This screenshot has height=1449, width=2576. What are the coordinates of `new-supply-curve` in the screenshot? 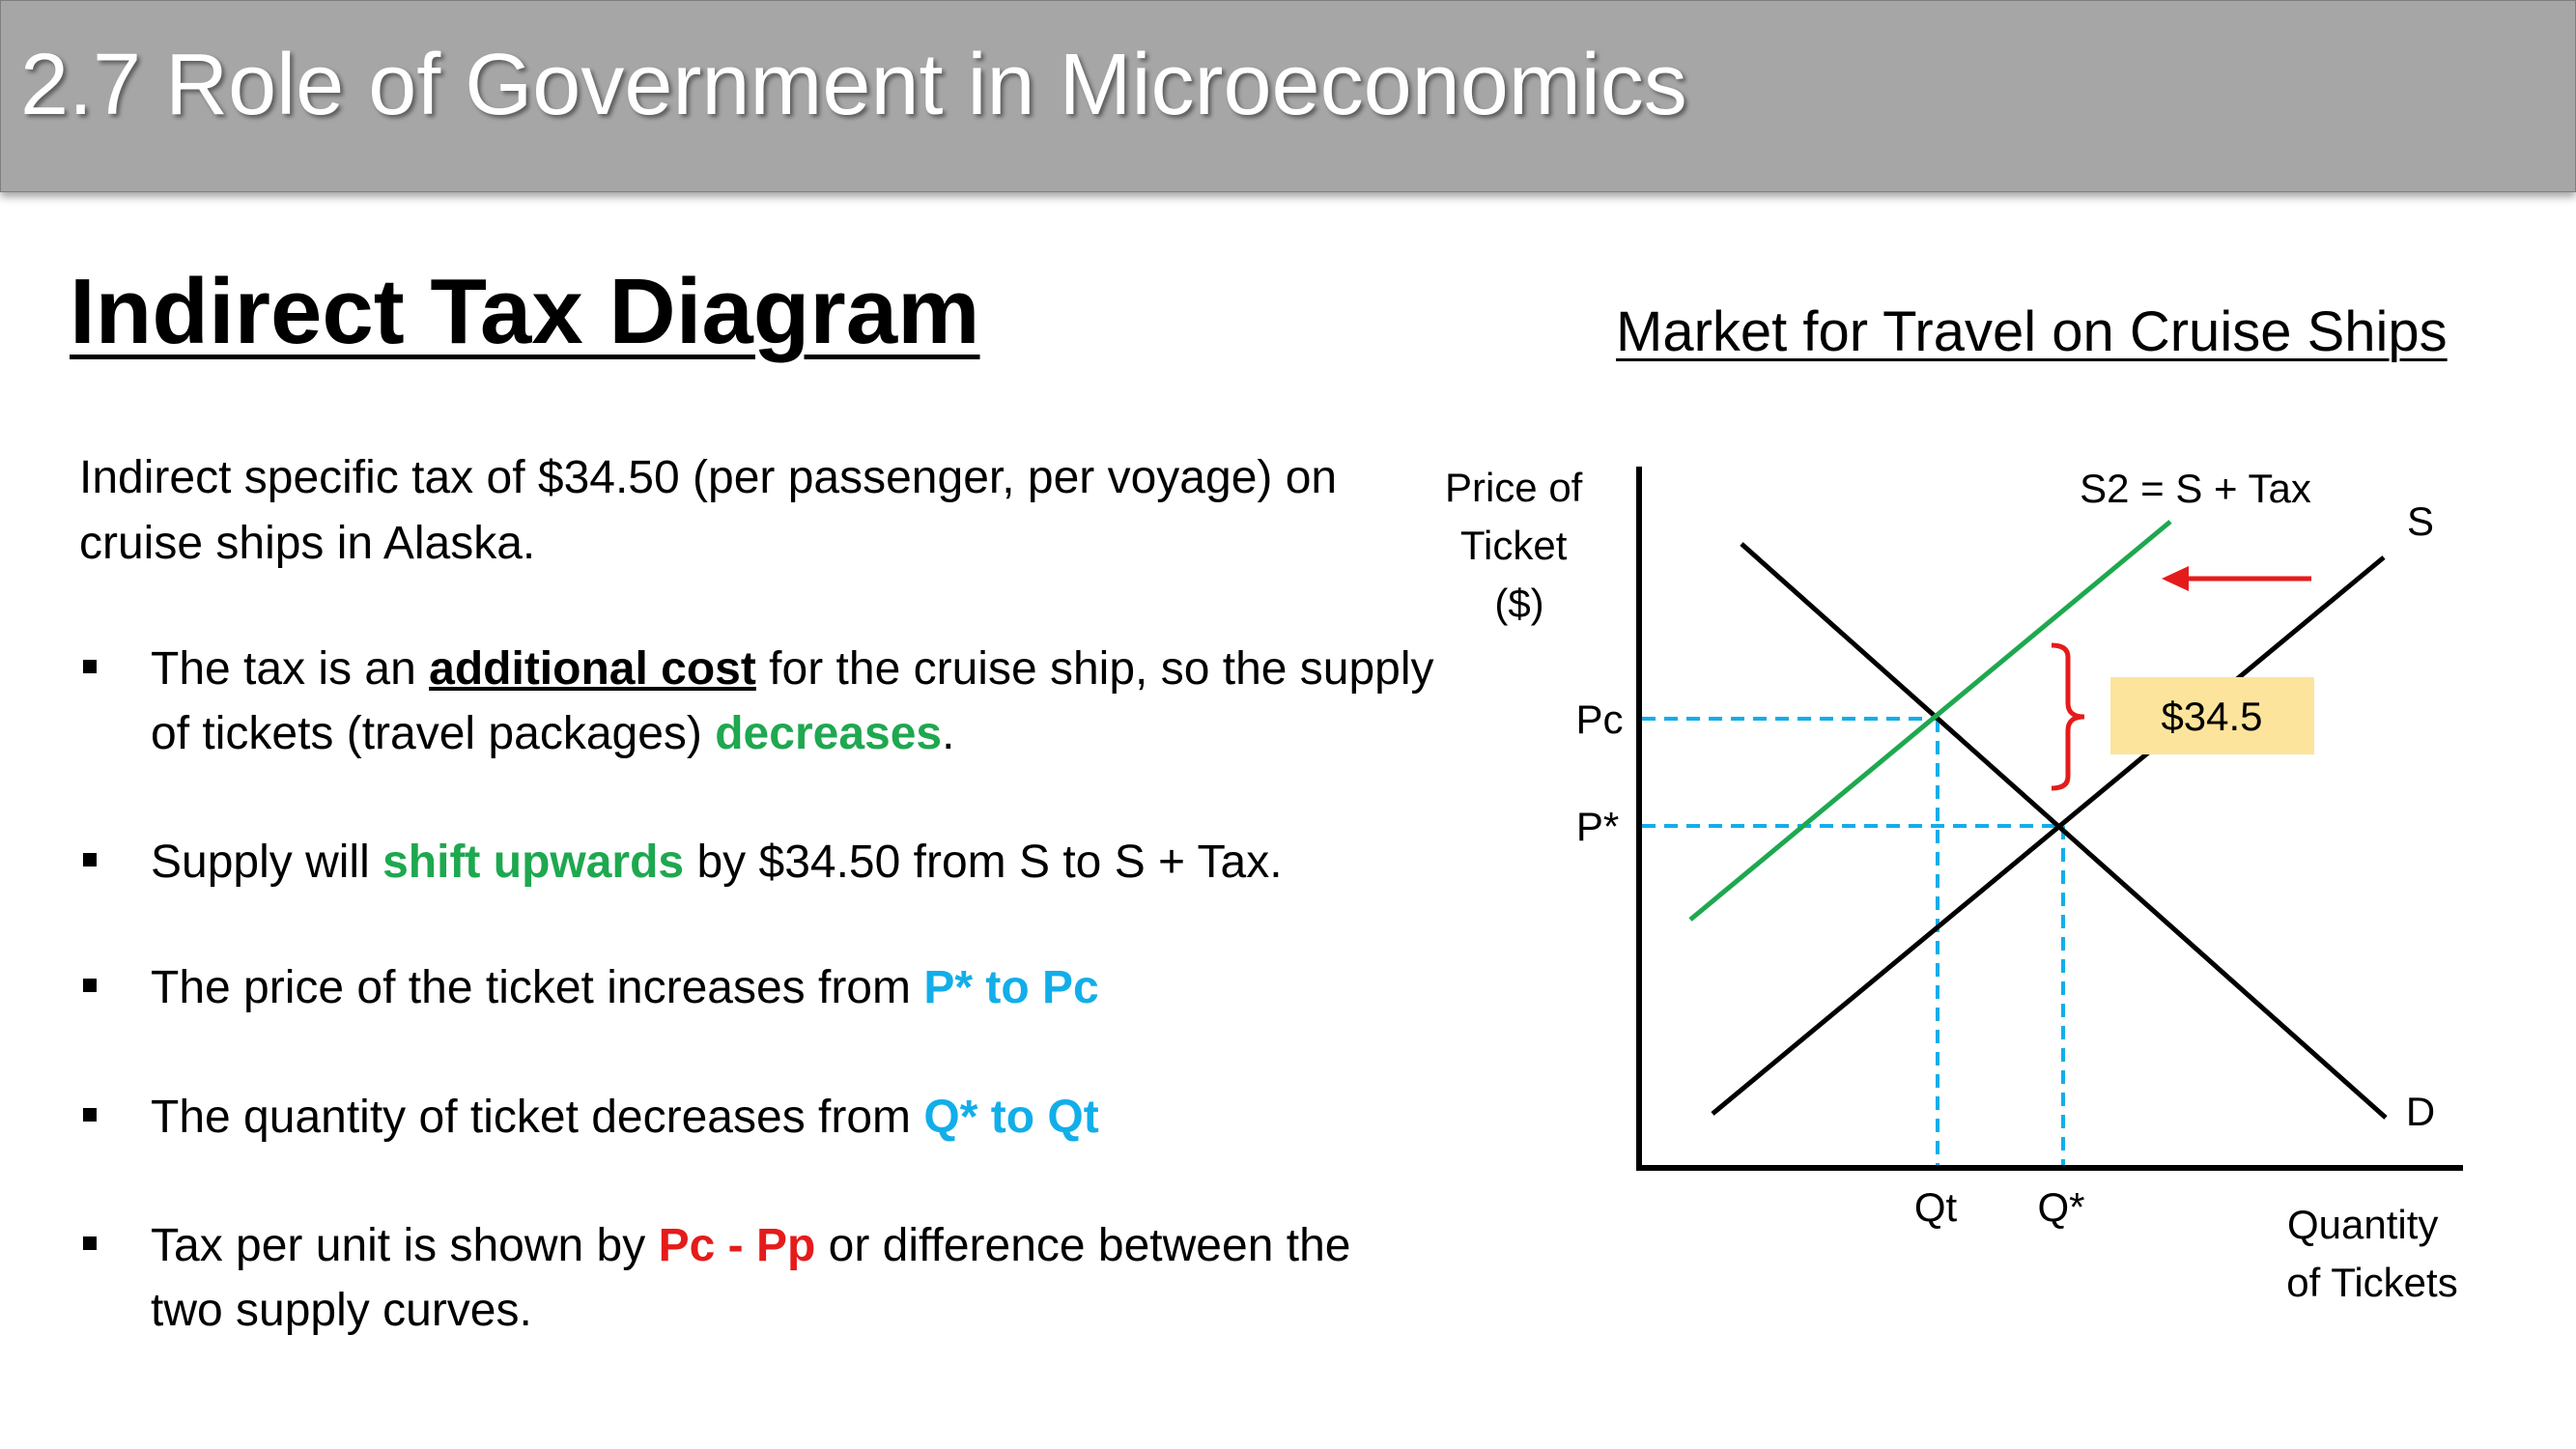 It's located at (1930, 721).